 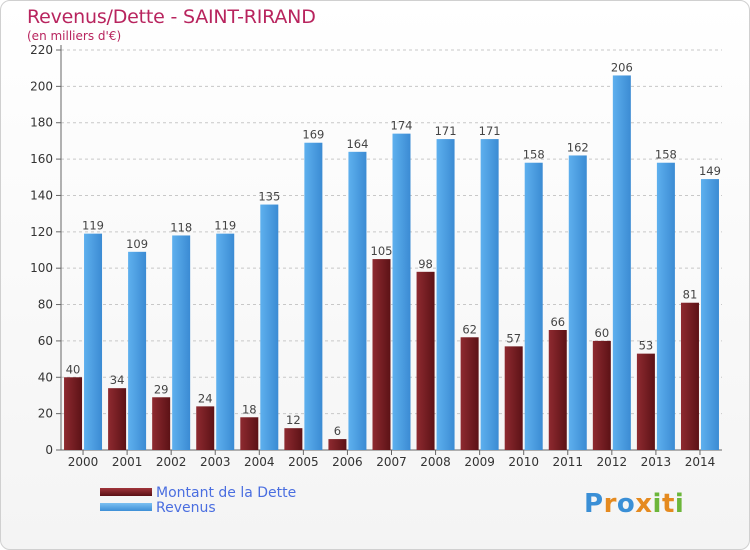 What do you see at coordinates (186, 508) in the screenshot?
I see `legend-label-revenus: Revenus` at bounding box center [186, 508].